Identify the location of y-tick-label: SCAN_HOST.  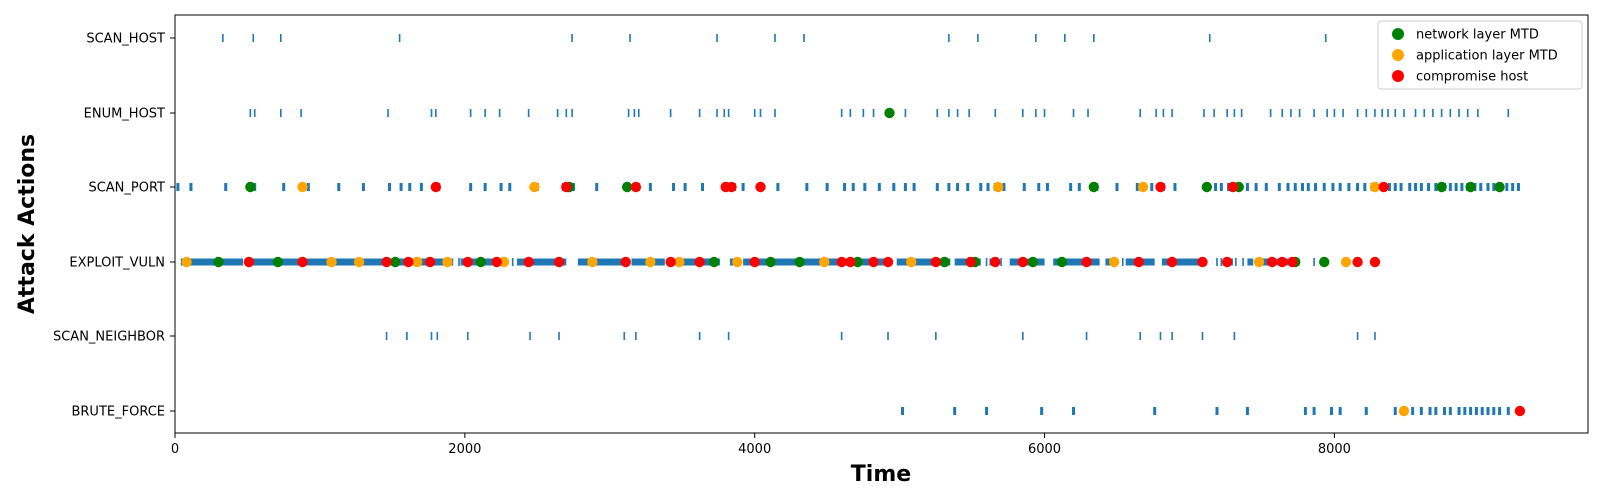
(125, 39).